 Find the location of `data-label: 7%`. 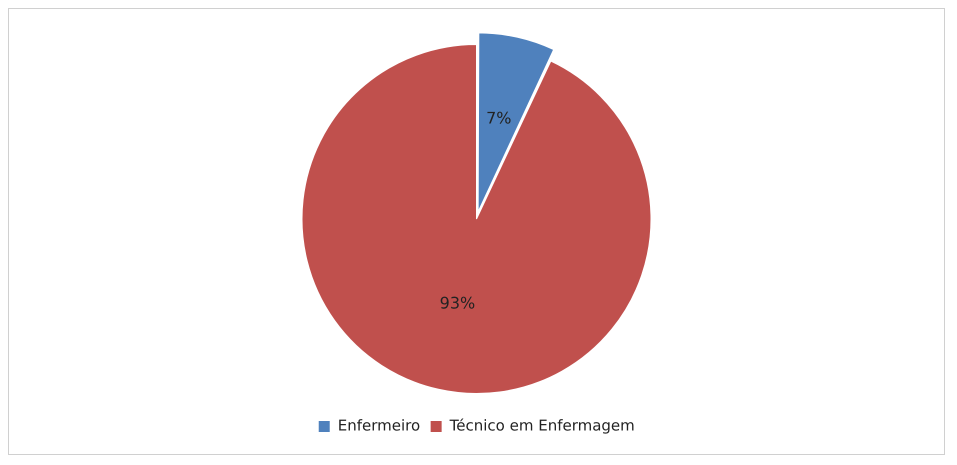

data-label: 7% is located at coordinates (499, 118).